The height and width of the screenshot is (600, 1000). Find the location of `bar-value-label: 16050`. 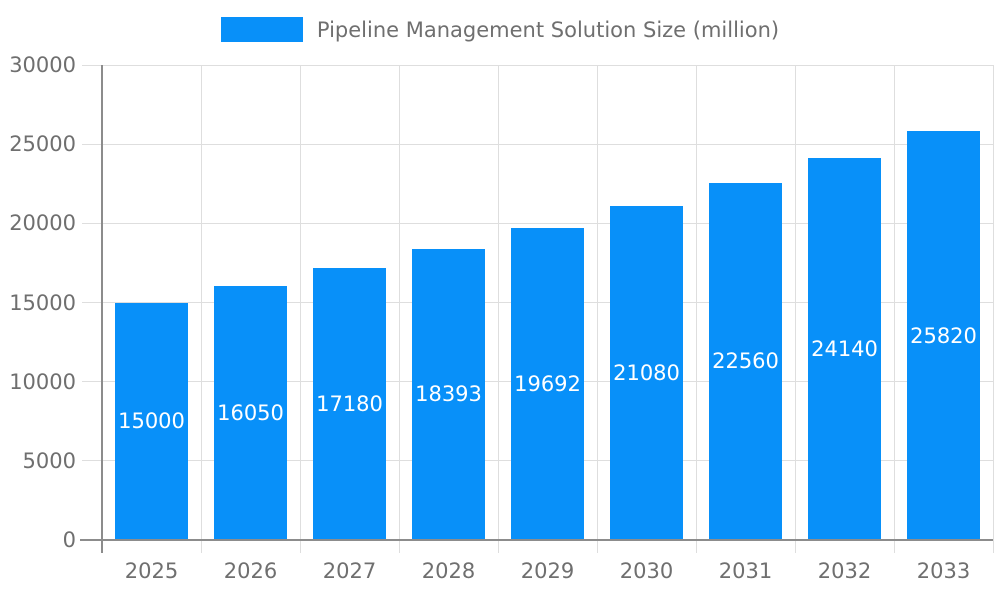

bar-value-label: 16050 is located at coordinates (250, 412).